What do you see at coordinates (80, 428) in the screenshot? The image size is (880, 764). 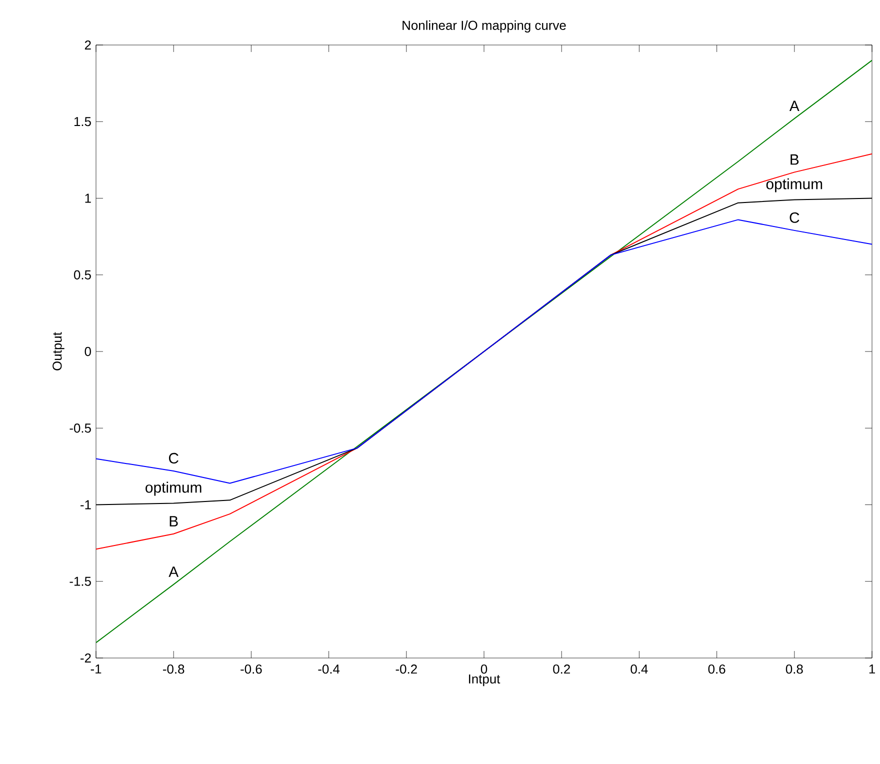 I see `y-tick-label: -0.5` at bounding box center [80, 428].